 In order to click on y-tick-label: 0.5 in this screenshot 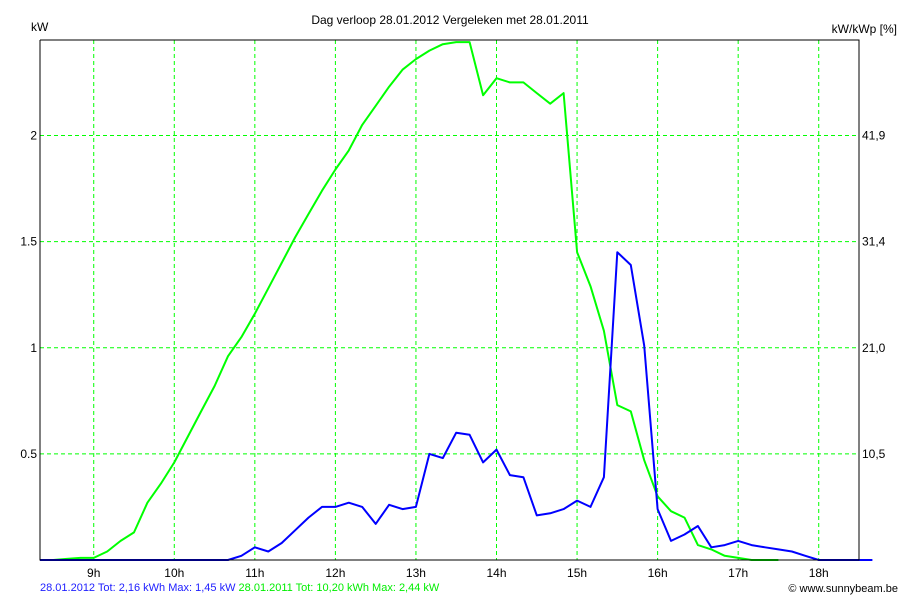, I will do `click(28, 454)`.